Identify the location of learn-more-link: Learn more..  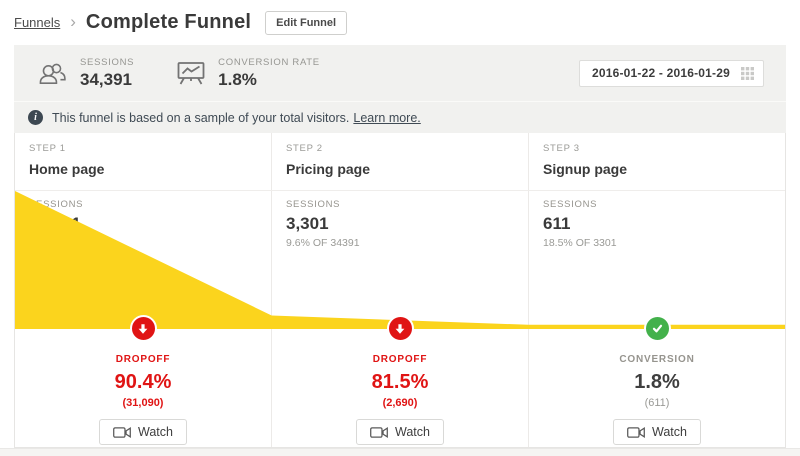
(387, 117).